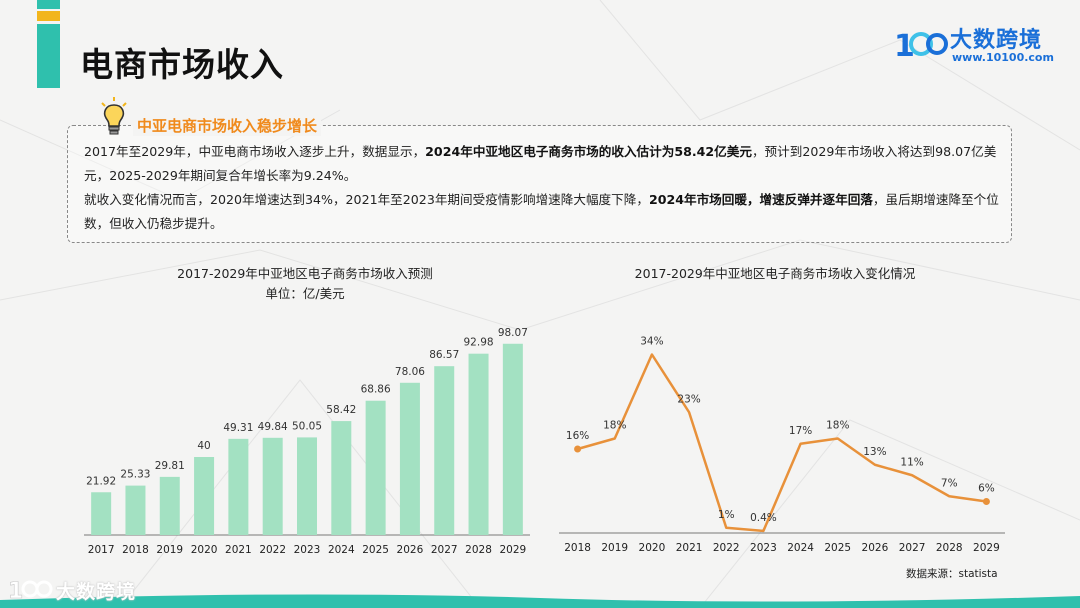  What do you see at coordinates (135, 510) in the screenshot?
I see `bar-2018` at bounding box center [135, 510].